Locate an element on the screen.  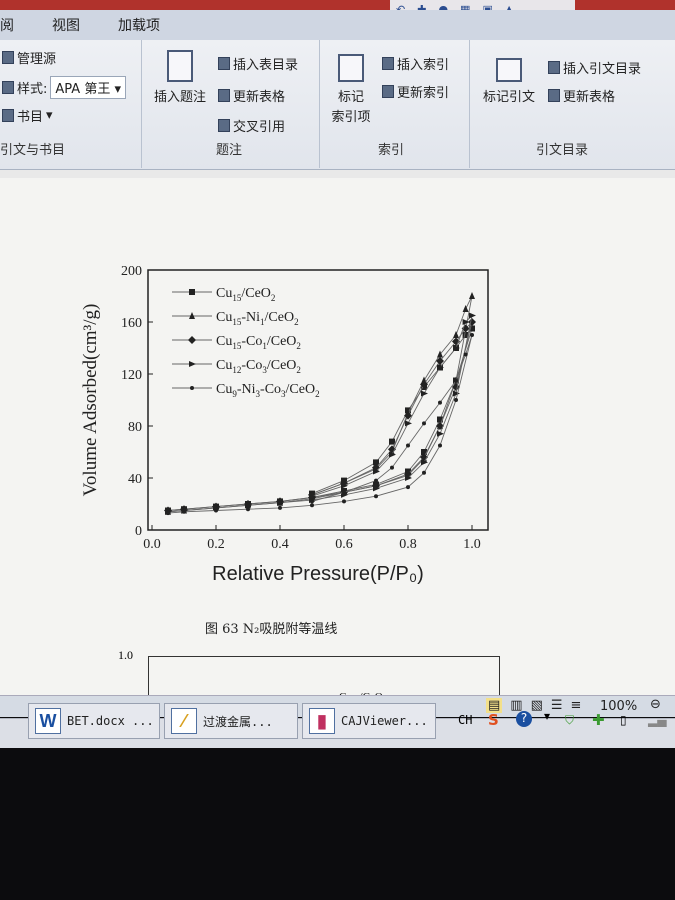
mark-citation-icon is located at coordinates (509, 70).